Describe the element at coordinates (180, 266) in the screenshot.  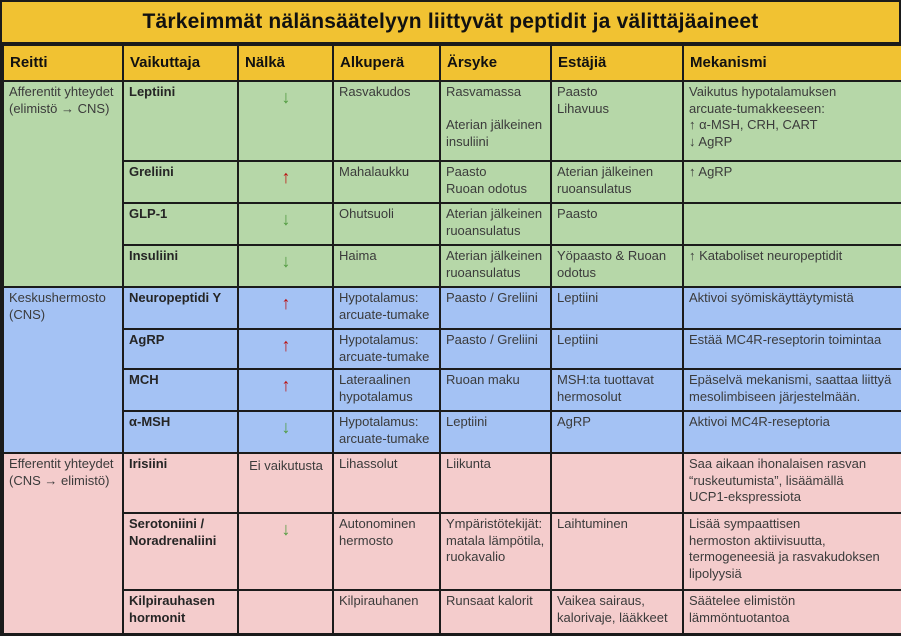
I see `agent-name: Insuliini` at that location.